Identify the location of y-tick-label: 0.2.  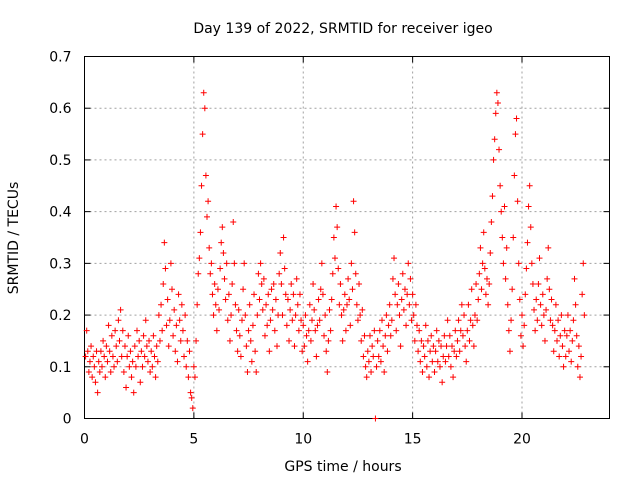
(60, 316).